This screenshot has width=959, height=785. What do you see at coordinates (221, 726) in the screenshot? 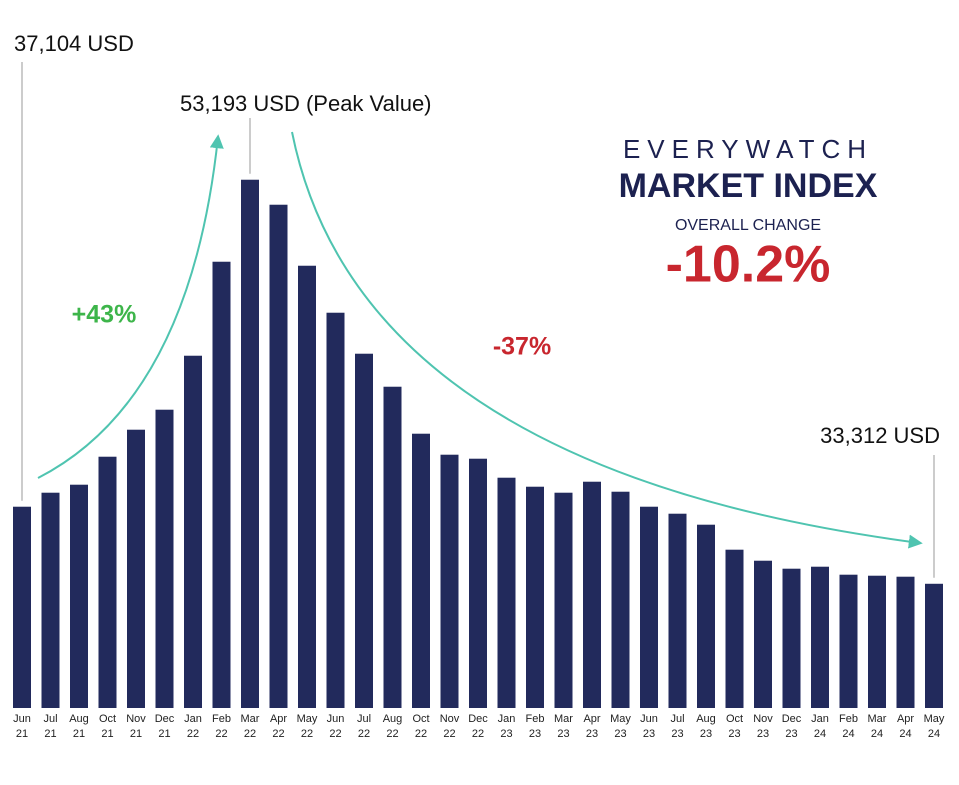
I see `x-tick-label: Feb 22` at bounding box center [221, 726].